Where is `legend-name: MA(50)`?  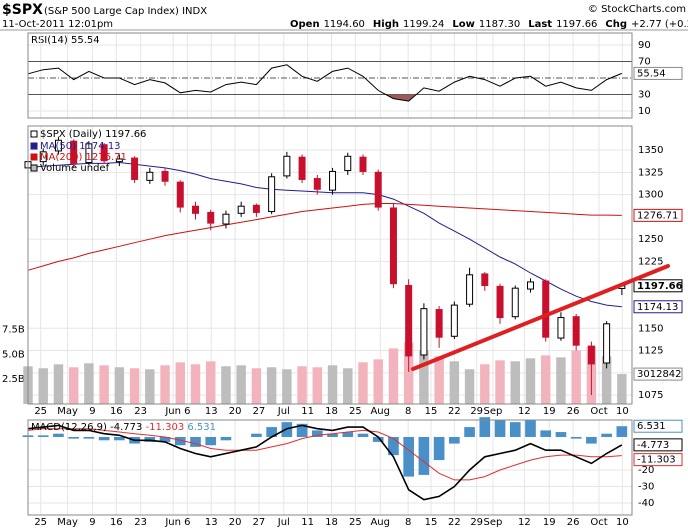
legend-name: MA(50) is located at coordinates (58, 146).